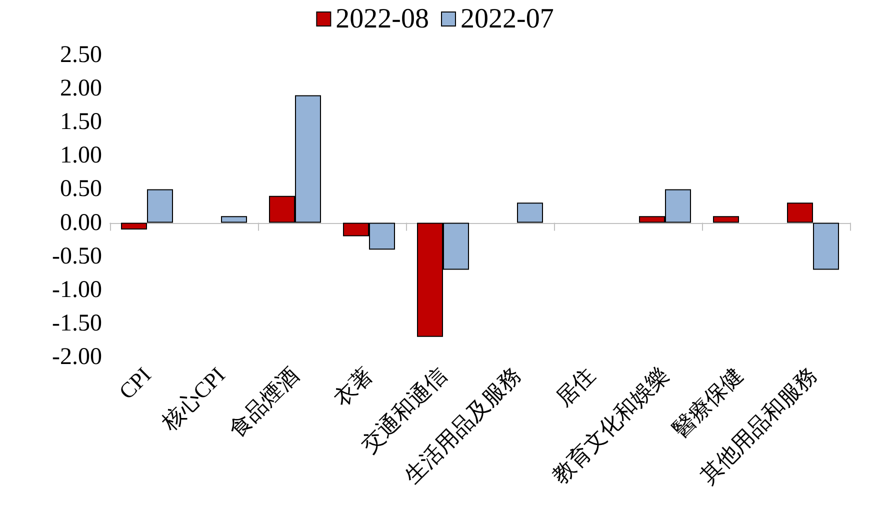 Image resolution: width=870 pixels, height=525 pixels. What do you see at coordinates (507, 19) in the screenshot?
I see `legend-label: 2022-07` at bounding box center [507, 19].